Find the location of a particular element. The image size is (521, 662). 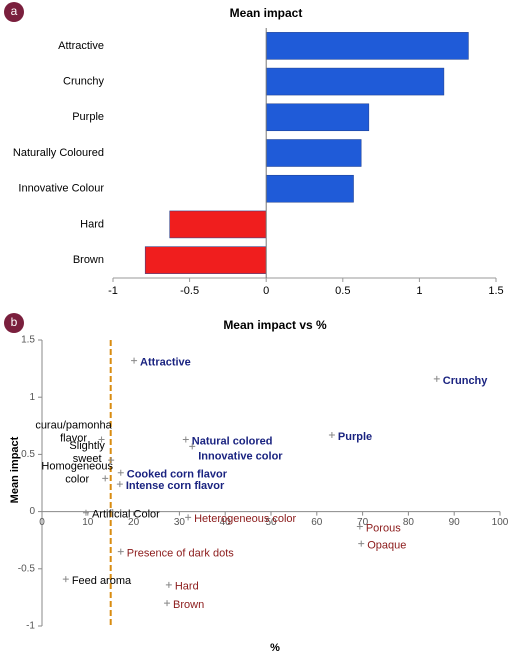

point: Hard is located at coordinates (182, 587).